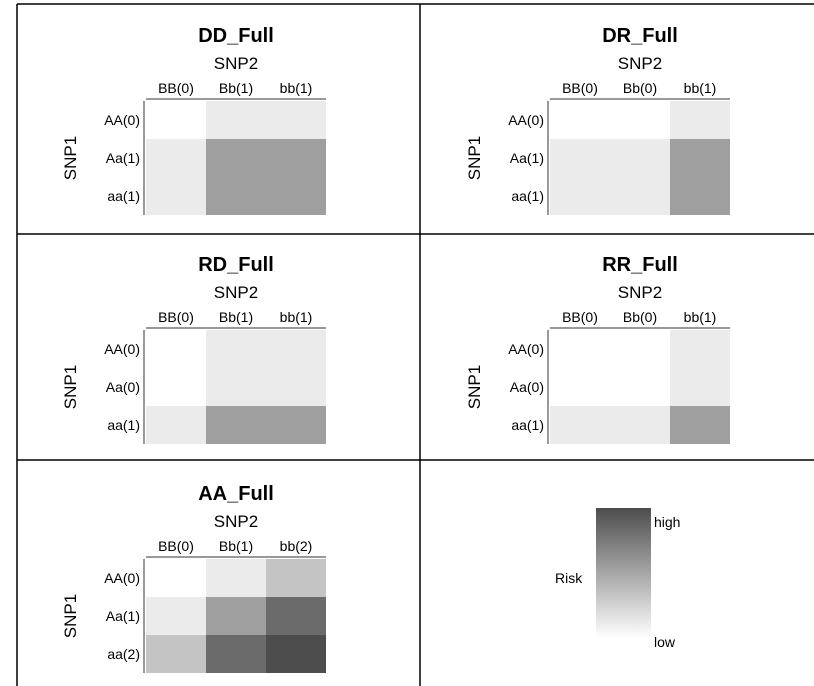 This screenshot has height=686, width=814. I want to click on panel-title: RD_Full, so click(236, 265).